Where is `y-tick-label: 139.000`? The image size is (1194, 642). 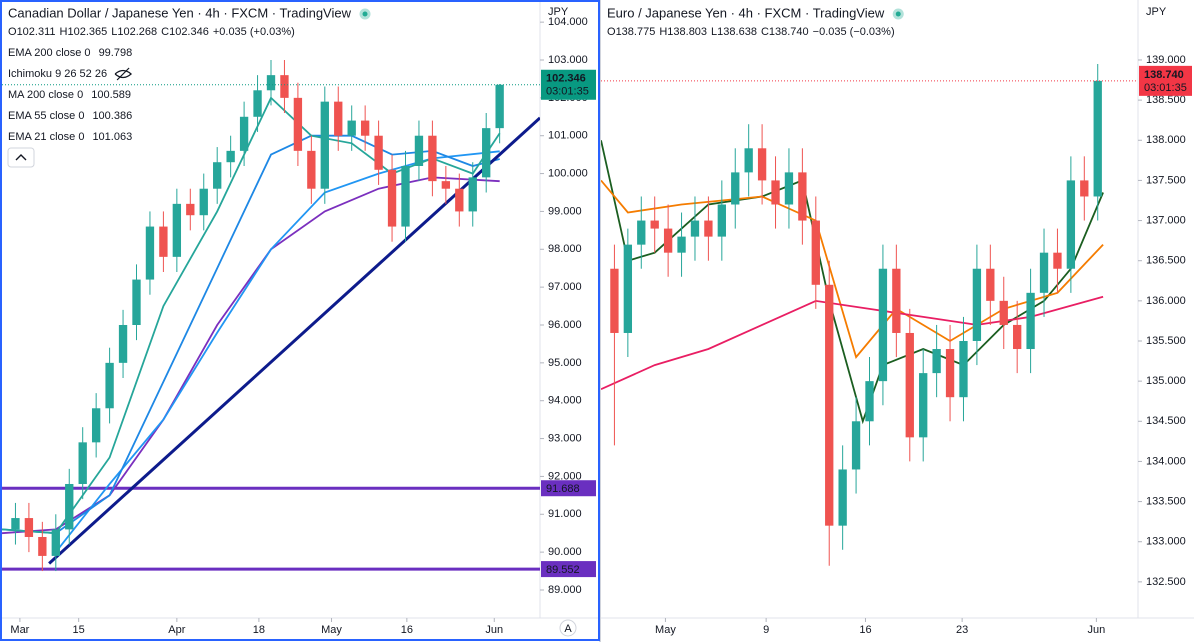
y-tick-label: 139.000 is located at coordinates (1166, 60).